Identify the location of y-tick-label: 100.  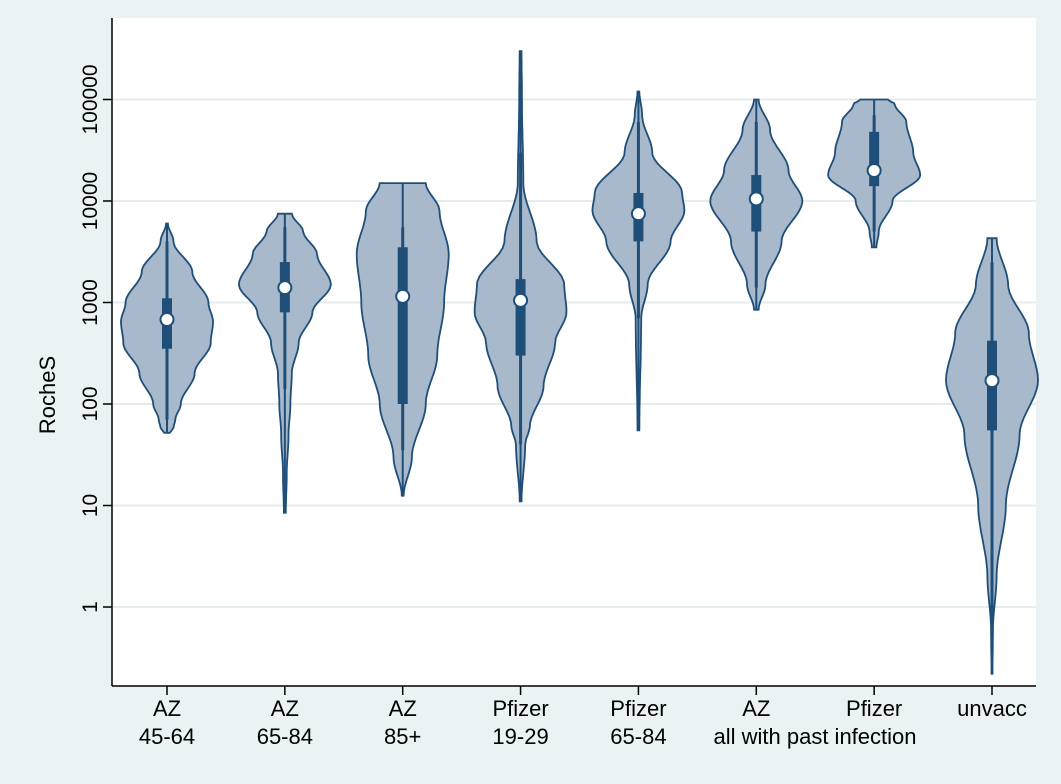
(90, 403).